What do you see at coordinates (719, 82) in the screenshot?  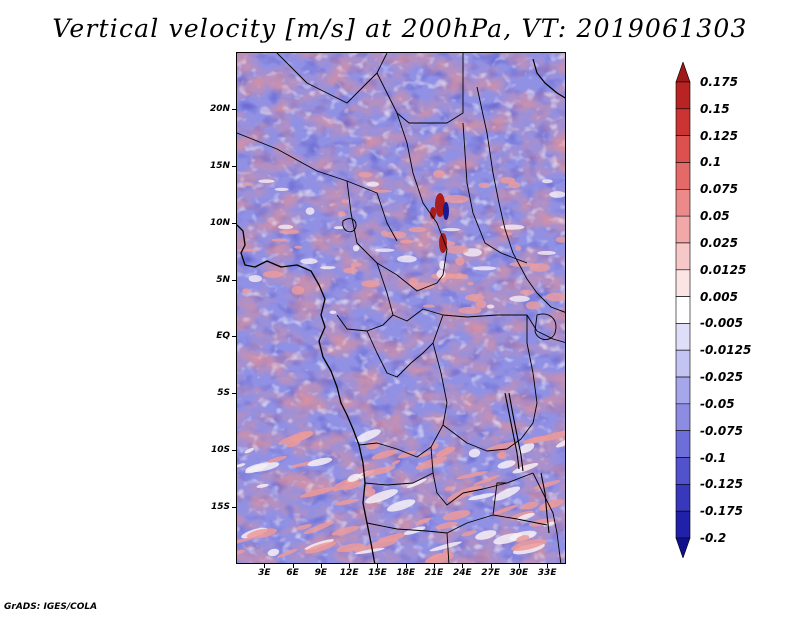 I see `colorbar-tick-label: 0.175` at bounding box center [719, 82].